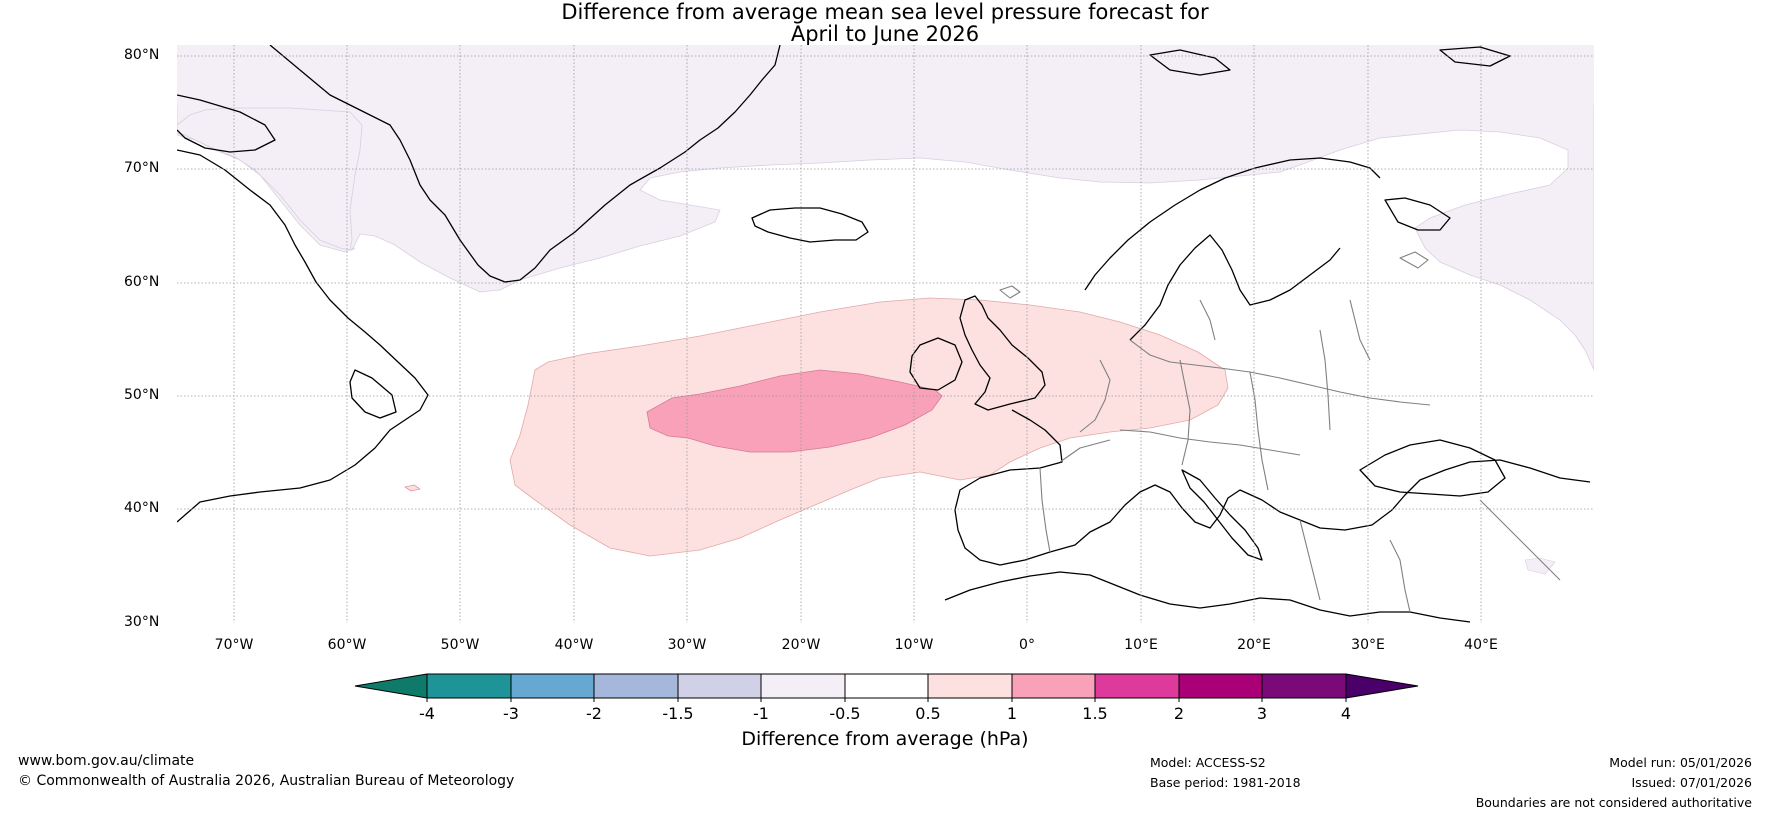  What do you see at coordinates (1208, 762) in the screenshot?
I see `model-text: Model: ACCESS-S2` at bounding box center [1208, 762].